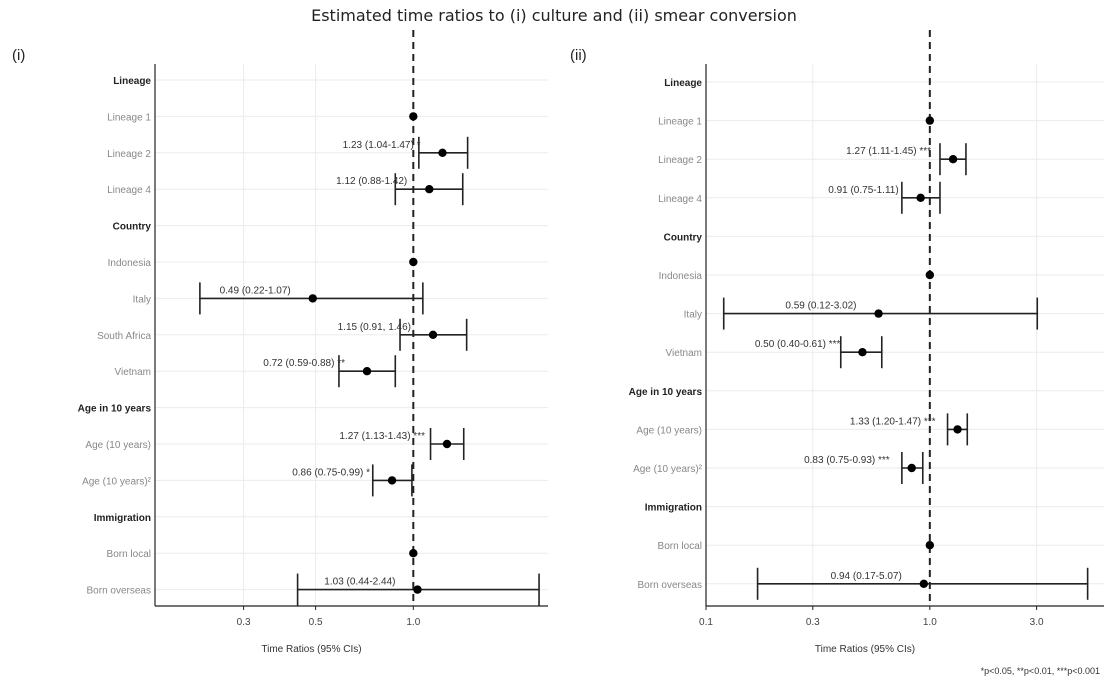 The height and width of the screenshot is (688, 1108). I want to click on panel2-group-header: Lineage, so click(683, 83).